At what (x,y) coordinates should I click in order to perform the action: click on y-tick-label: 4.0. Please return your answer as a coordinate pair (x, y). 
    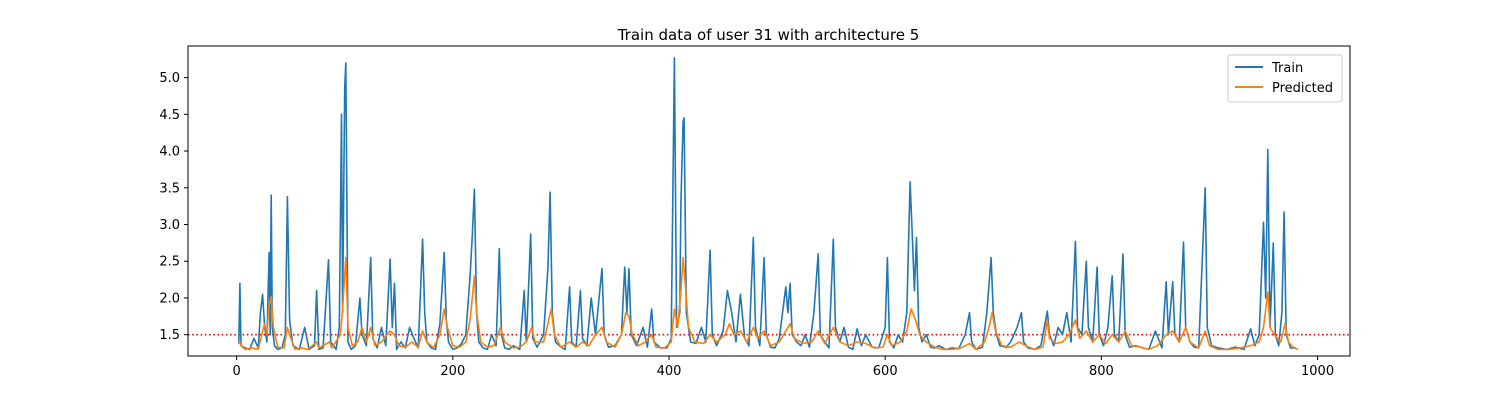
    Looking at the image, I should click on (169, 152).